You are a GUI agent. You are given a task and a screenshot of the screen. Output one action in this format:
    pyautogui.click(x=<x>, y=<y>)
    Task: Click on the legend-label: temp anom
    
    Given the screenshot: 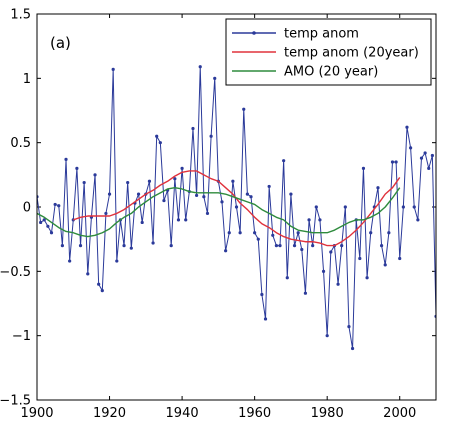 What is the action you would take?
    pyautogui.click(x=321, y=34)
    